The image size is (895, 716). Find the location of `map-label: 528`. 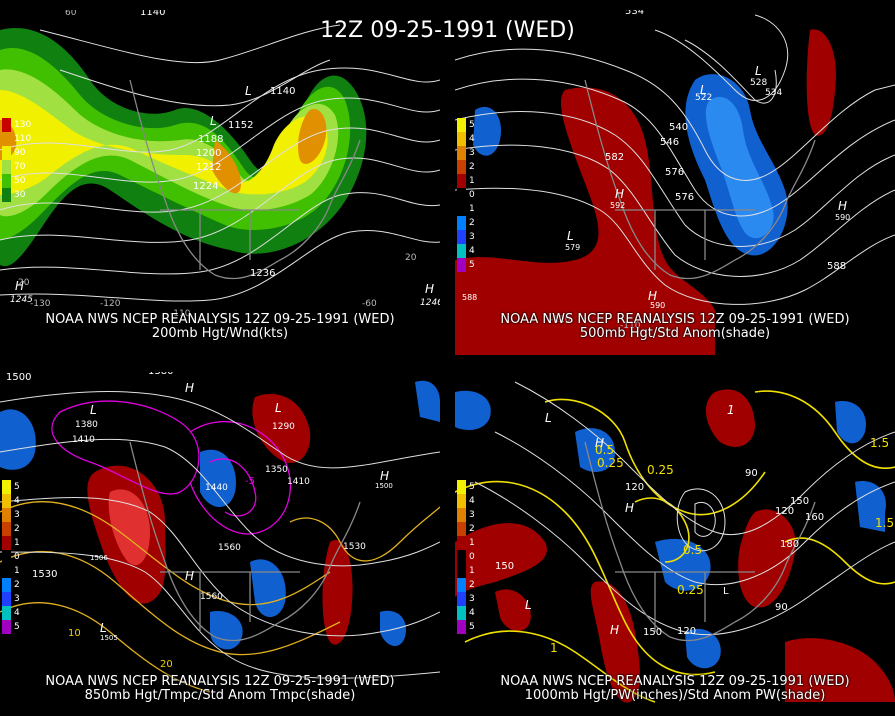

map-label: 528 is located at coordinates (616, 11).